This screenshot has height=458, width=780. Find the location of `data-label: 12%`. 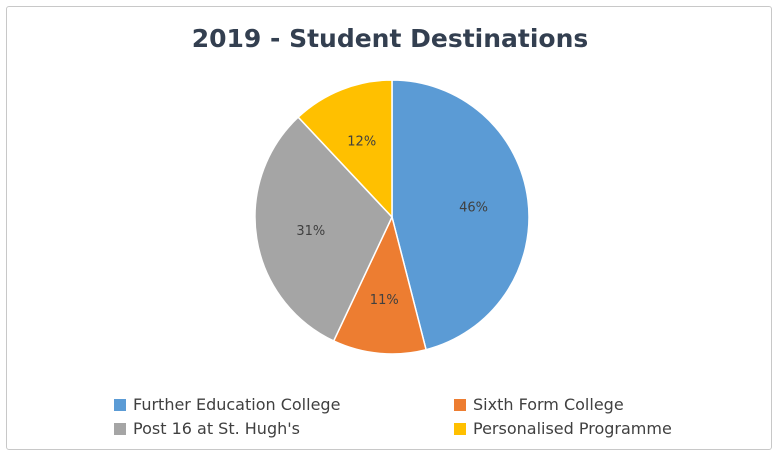

data-label: 12% is located at coordinates (361, 142).